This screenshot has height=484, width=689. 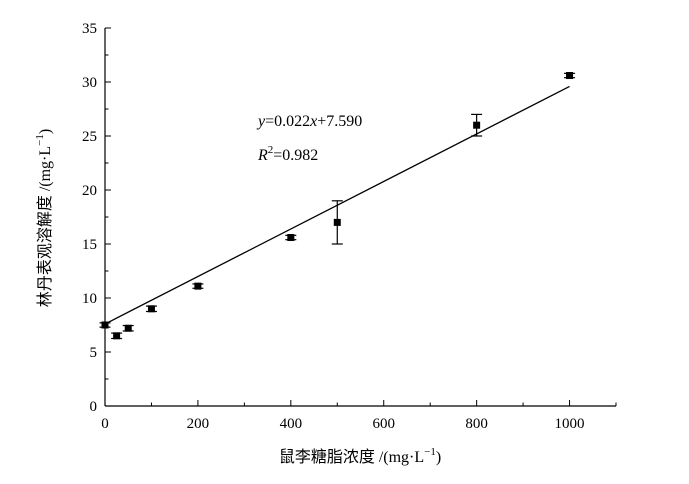 I want to click on y-axis-ticks: 0 5 10 15 20 25 30 35, so click(x=96, y=218).